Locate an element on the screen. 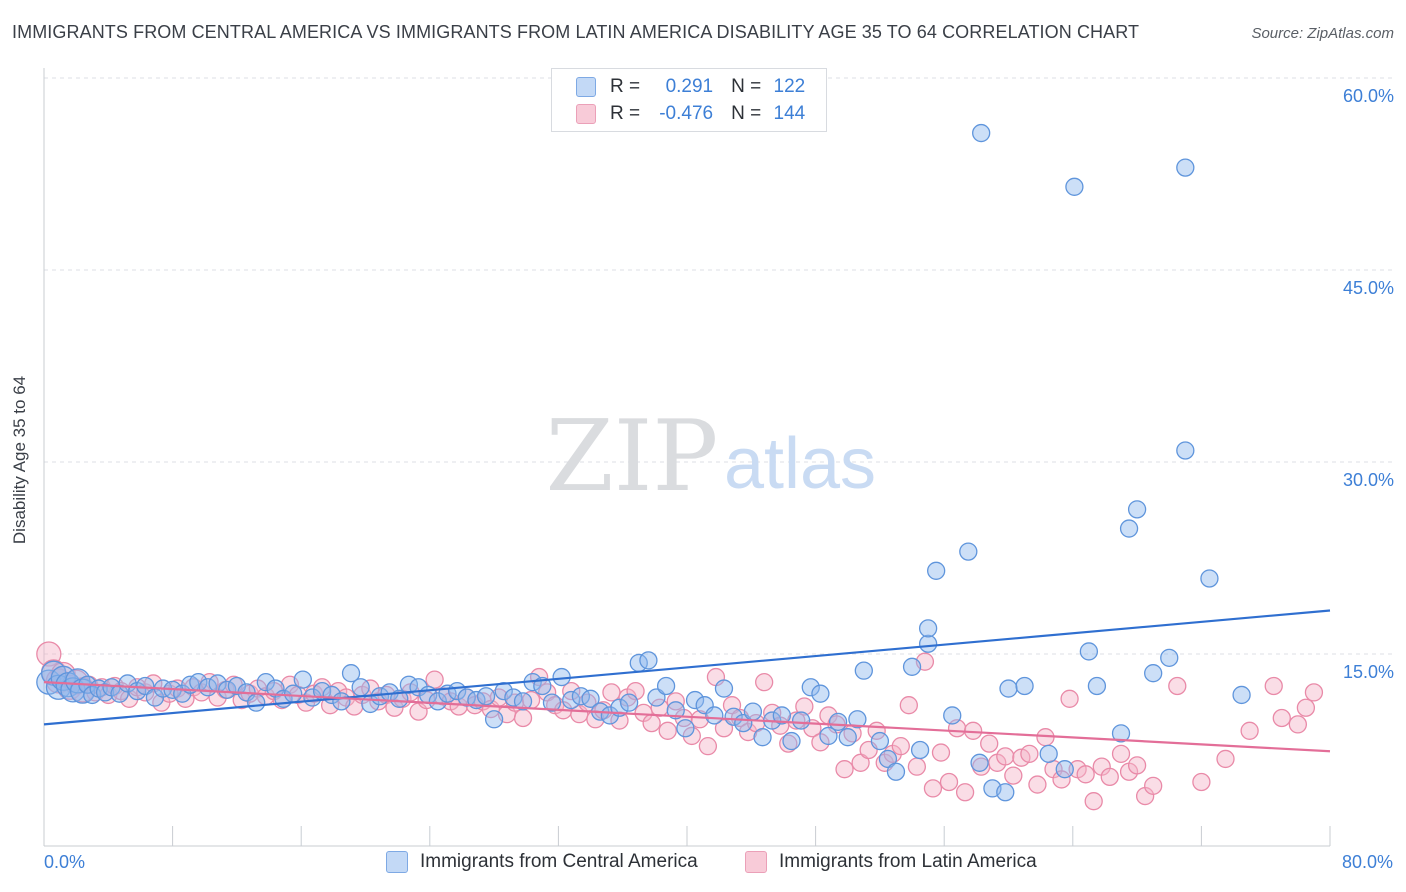  series-legend-central-america: Immigrants from Central America is located at coordinates (542, 862).